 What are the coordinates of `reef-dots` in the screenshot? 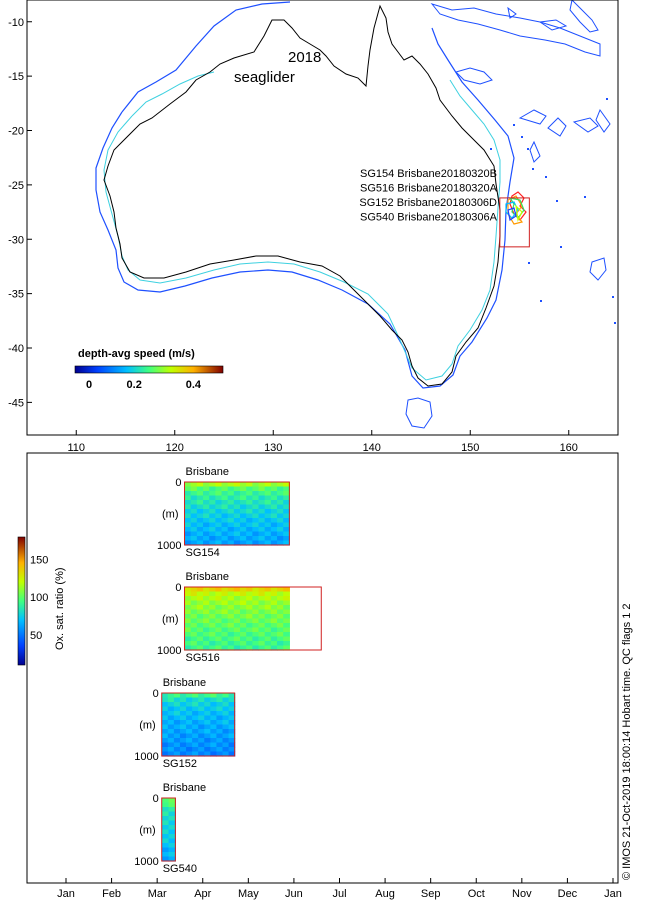 It's located at (553, 211).